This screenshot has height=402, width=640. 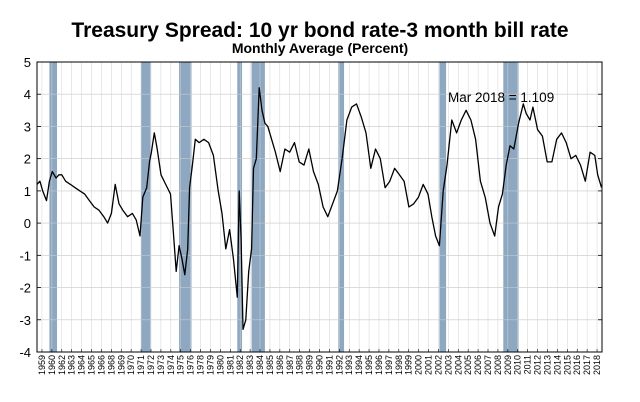 What do you see at coordinates (557, 365) in the screenshot?
I see `x-tick-label-52: 2014` at bounding box center [557, 365].